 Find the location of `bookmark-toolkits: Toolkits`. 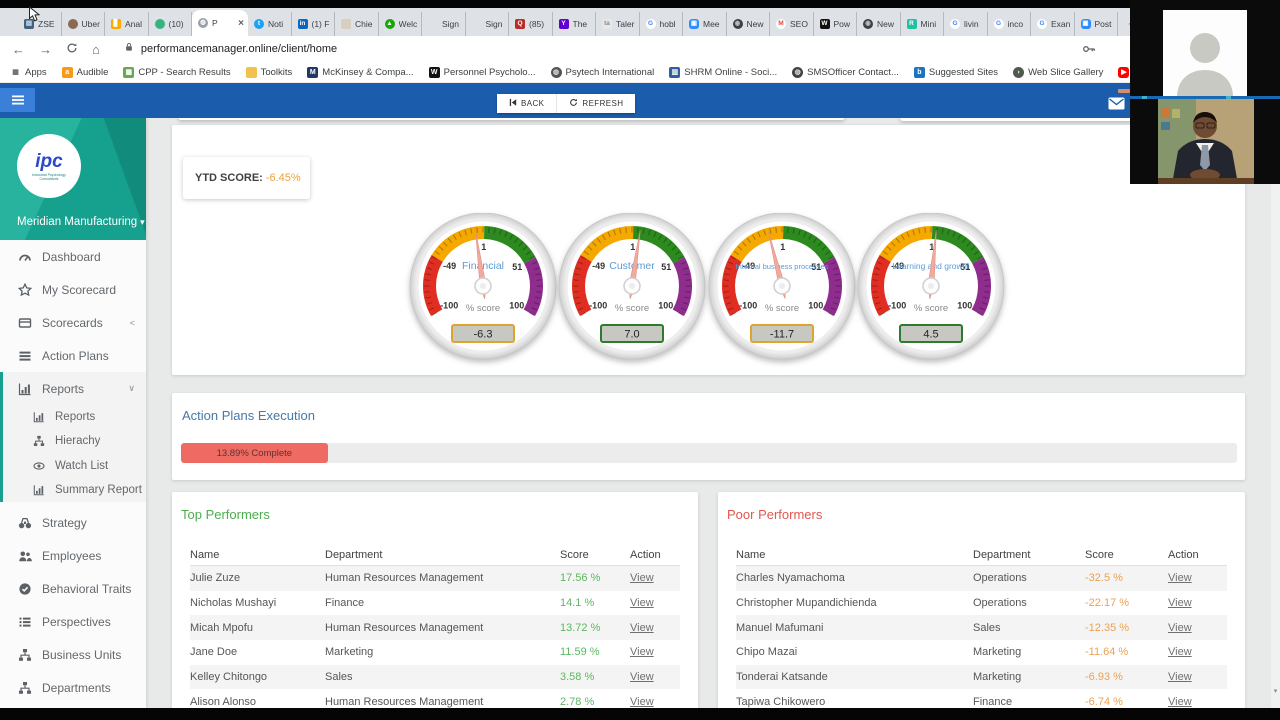

bookmark-toolkits: Toolkits is located at coordinates (268, 72).